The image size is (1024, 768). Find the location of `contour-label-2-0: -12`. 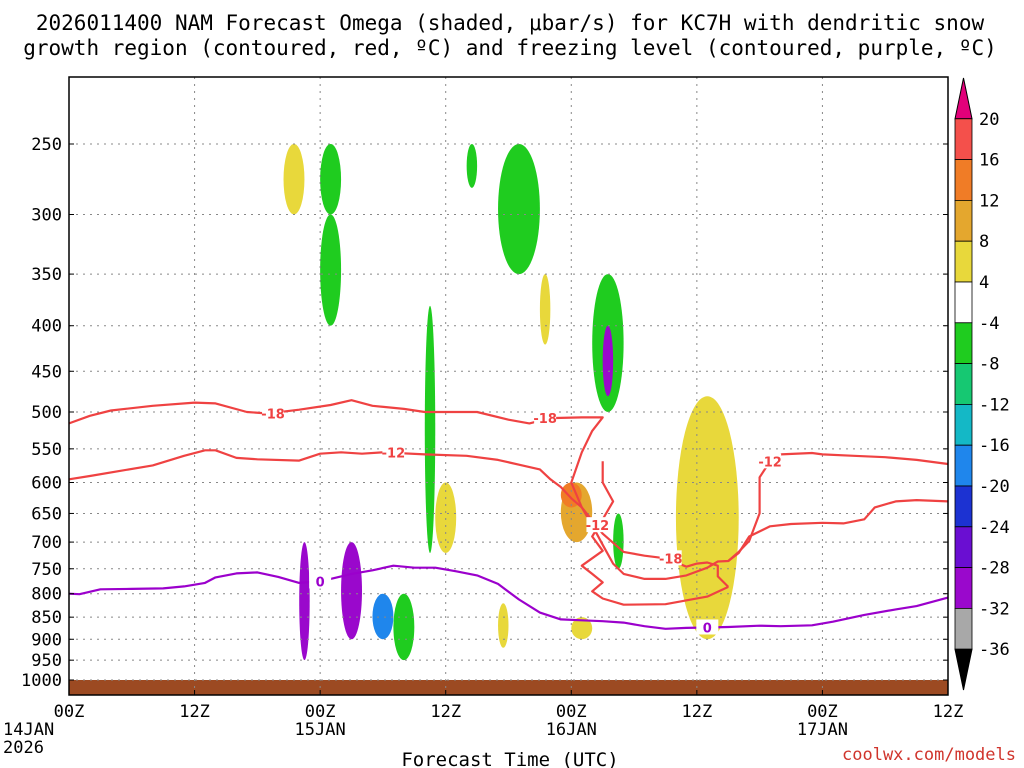

contour-label-2-0: -12 is located at coordinates (394, 453).